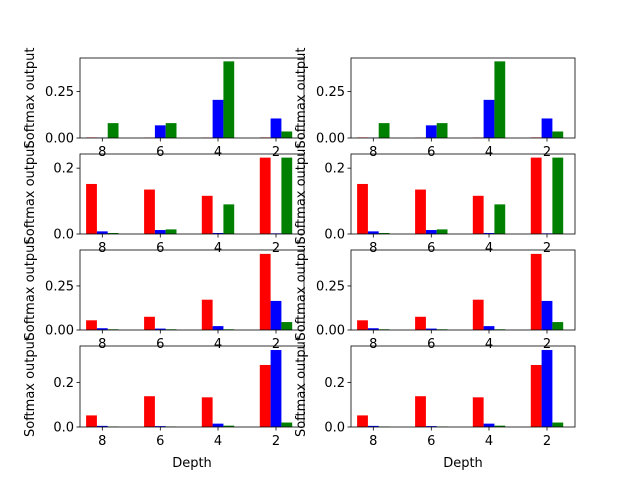 This screenshot has width=640, height=480. I want to click on subplot-2-1: 0.0 0.2 8 6 4 2 Softmax output, so click(164, 200).